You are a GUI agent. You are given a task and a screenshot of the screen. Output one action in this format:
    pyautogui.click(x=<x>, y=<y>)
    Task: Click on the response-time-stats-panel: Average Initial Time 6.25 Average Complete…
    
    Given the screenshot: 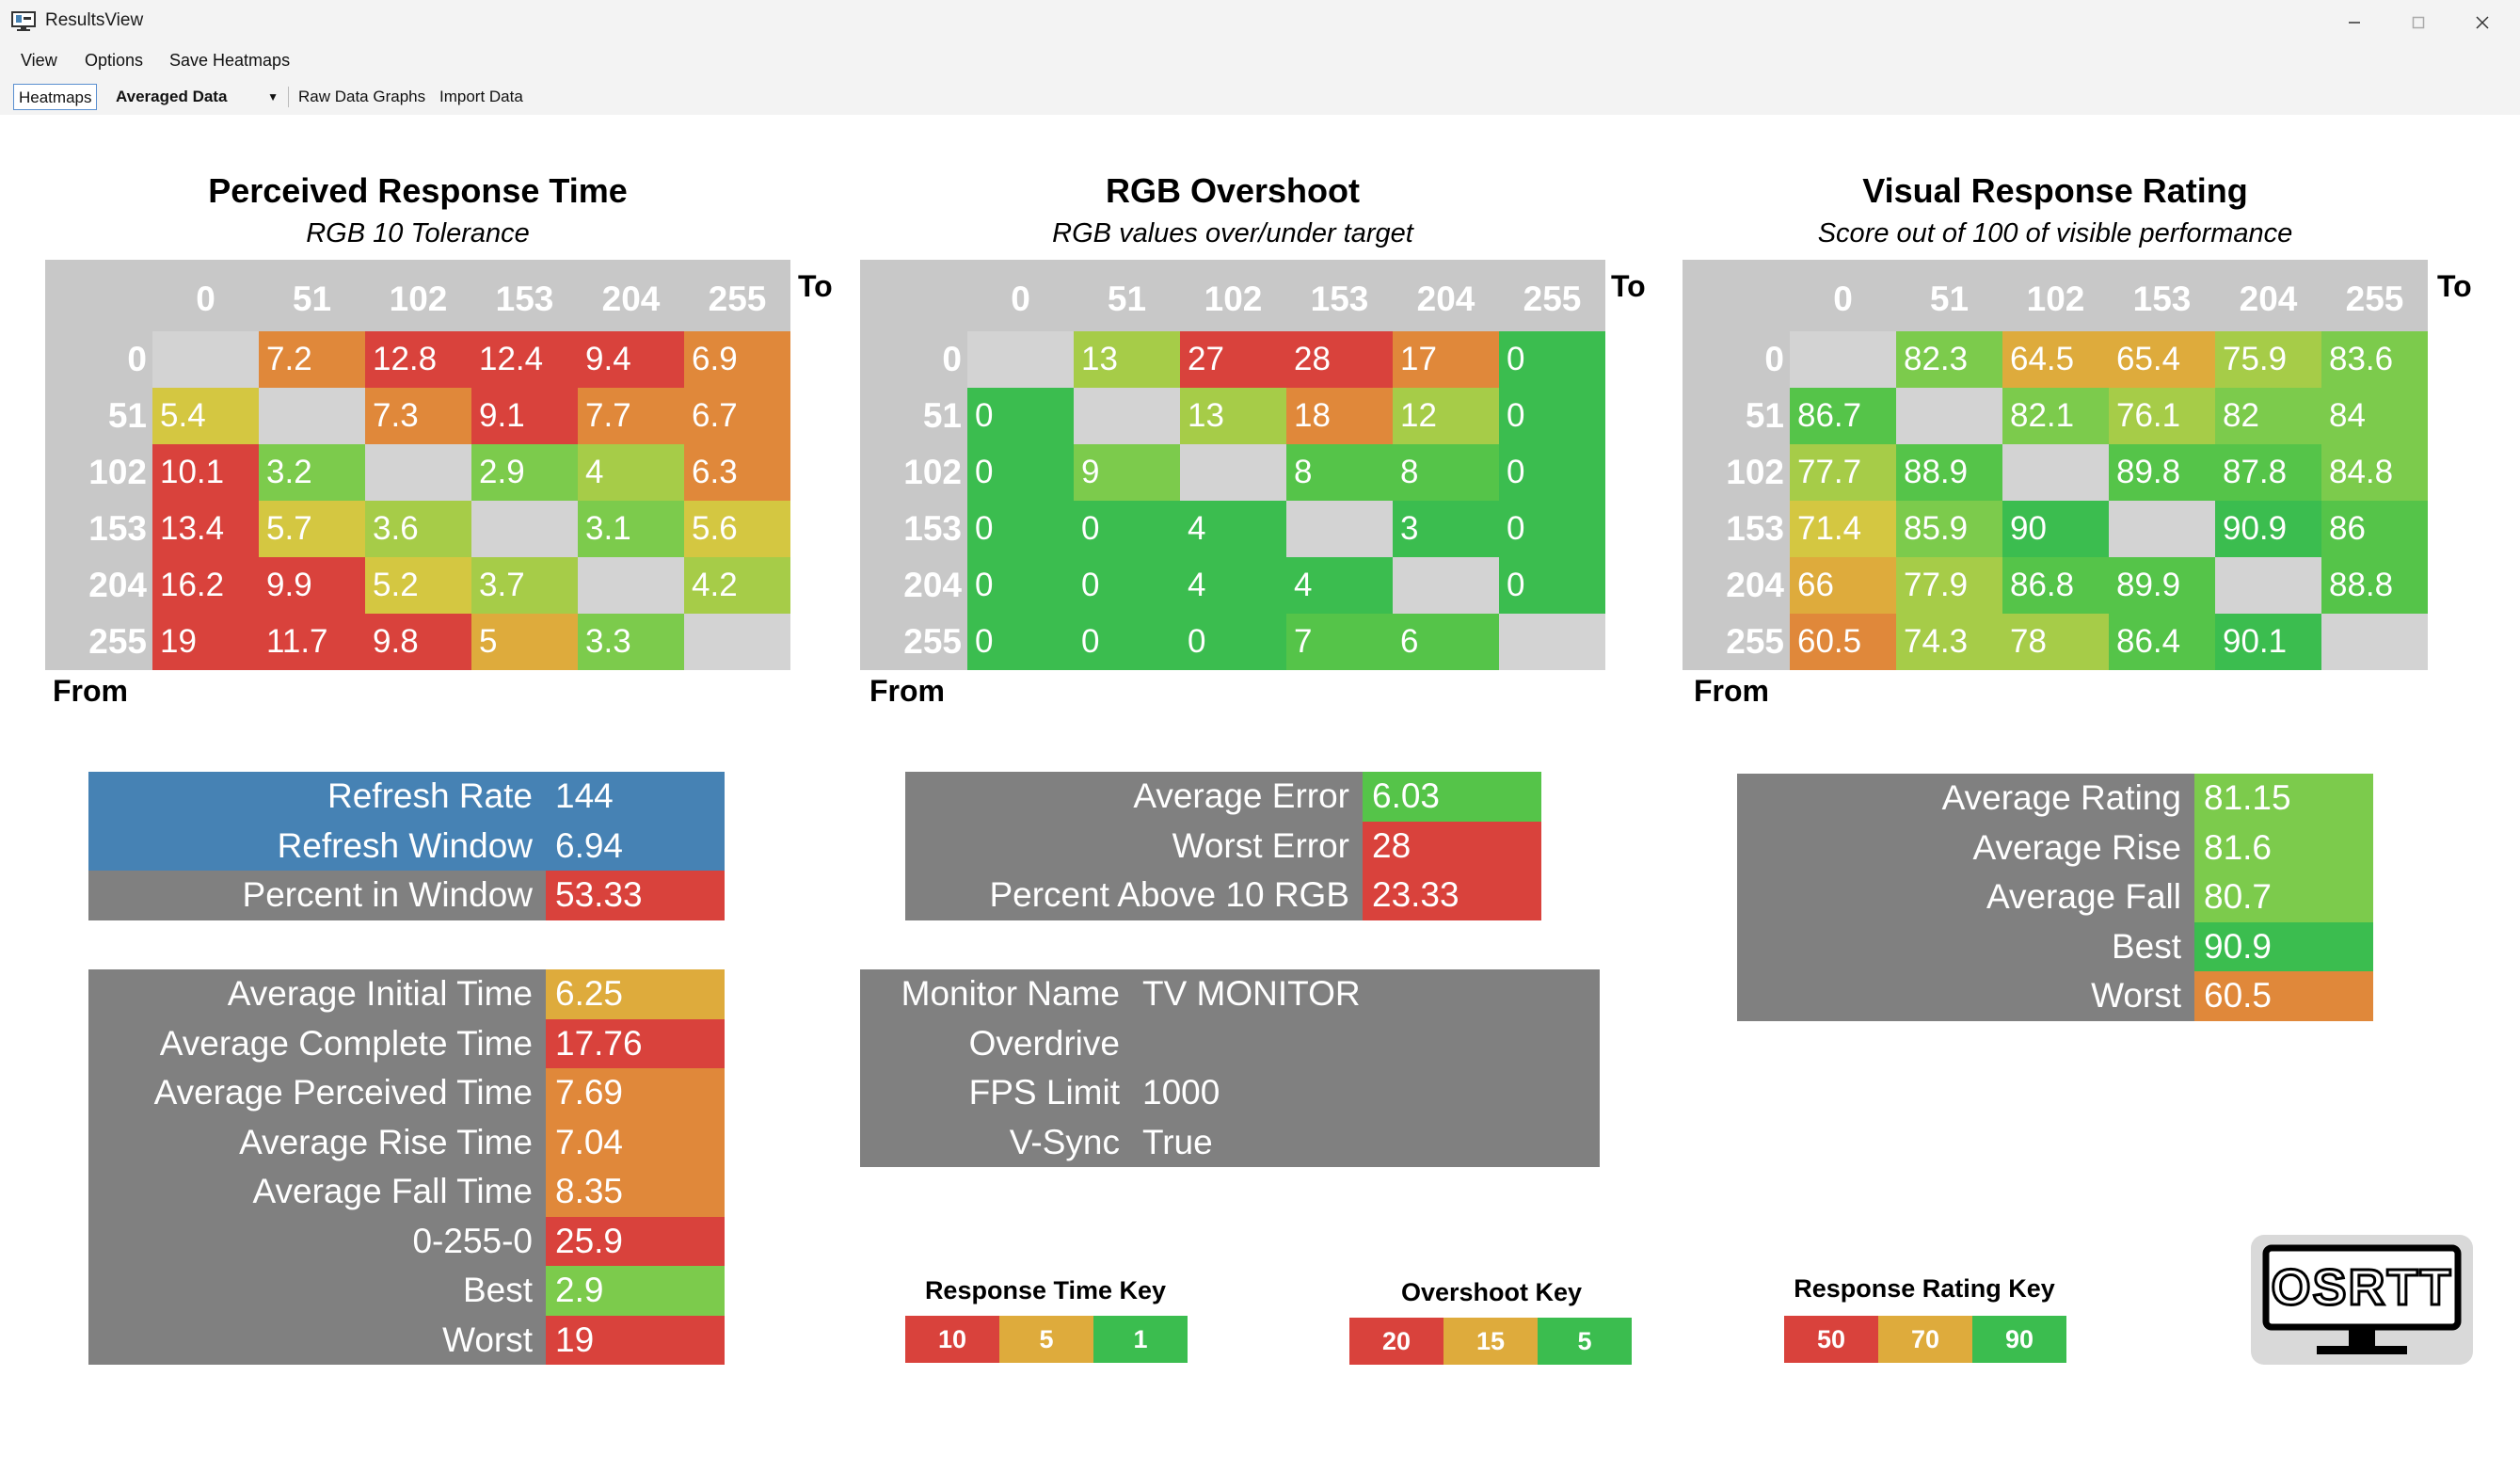 What is the action you would take?
    pyautogui.click(x=406, y=1167)
    